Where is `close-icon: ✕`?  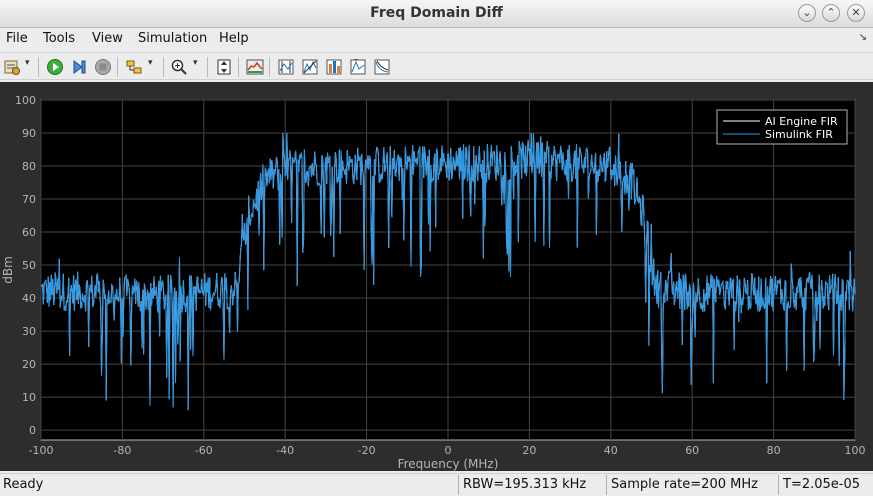 close-icon: ✕ is located at coordinates (856, 13).